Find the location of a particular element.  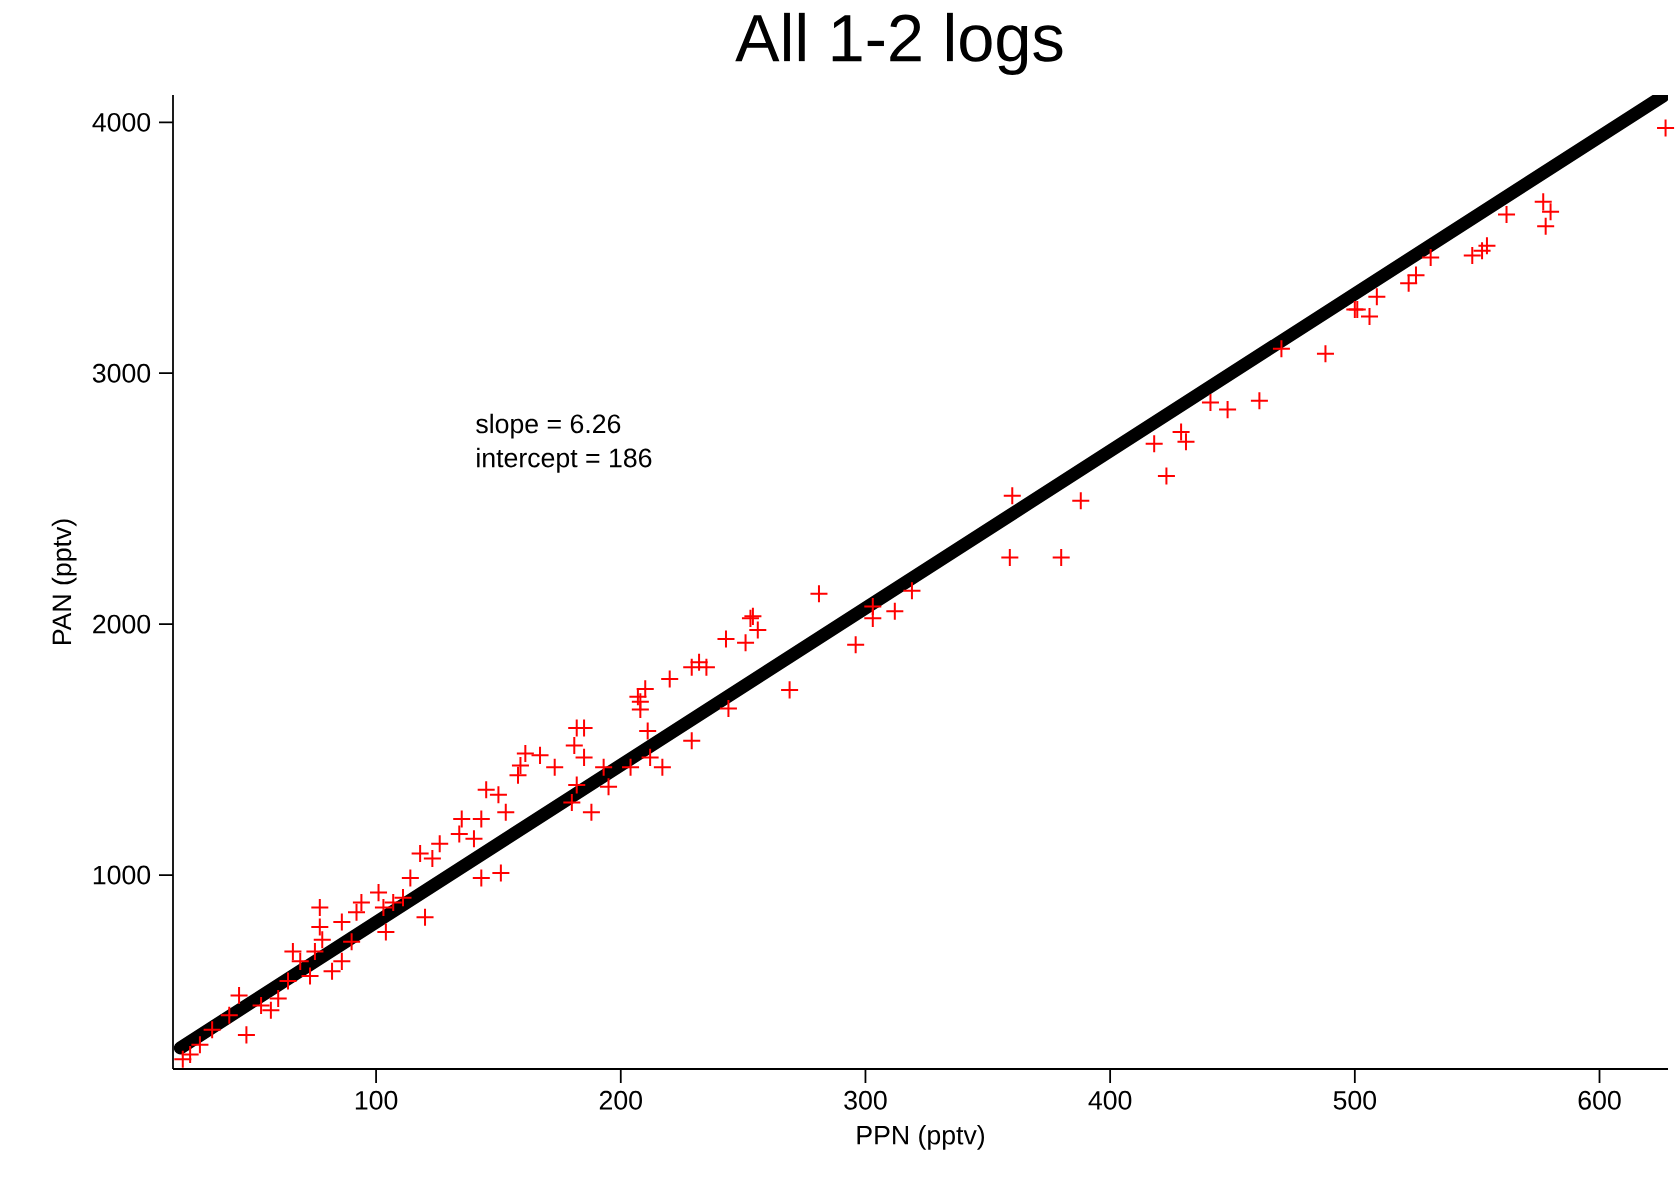

y-tick-label: 4000 is located at coordinates (121, 122).